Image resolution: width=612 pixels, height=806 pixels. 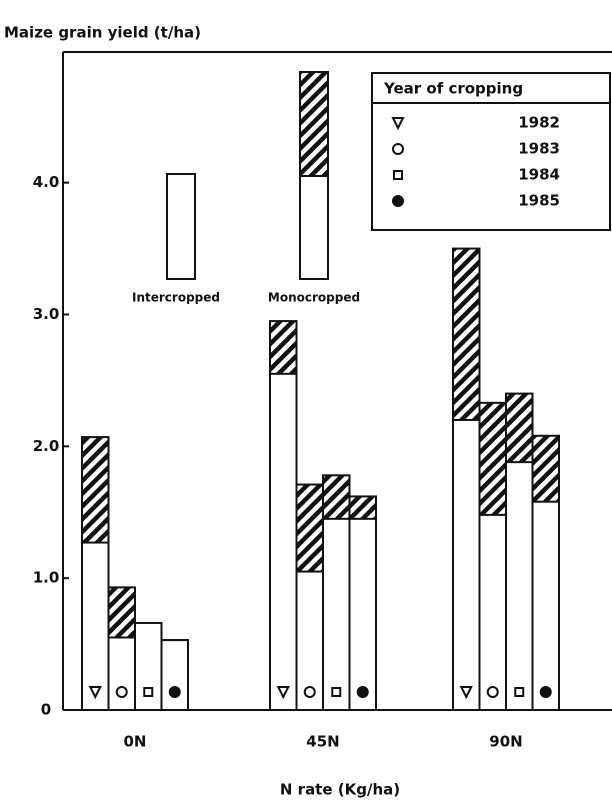 What do you see at coordinates (135, 742) in the screenshot?
I see `x-tick-label: 0N` at bounding box center [135, 742].